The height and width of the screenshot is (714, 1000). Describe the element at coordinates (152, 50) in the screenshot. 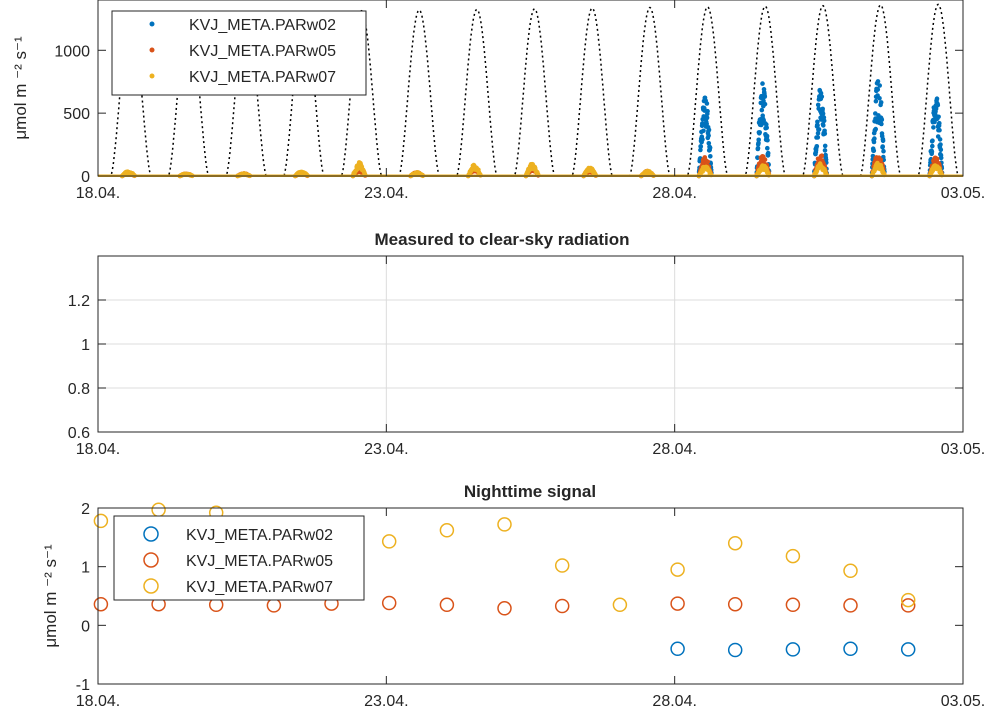

I see `legend-marker-parw05` at that location.